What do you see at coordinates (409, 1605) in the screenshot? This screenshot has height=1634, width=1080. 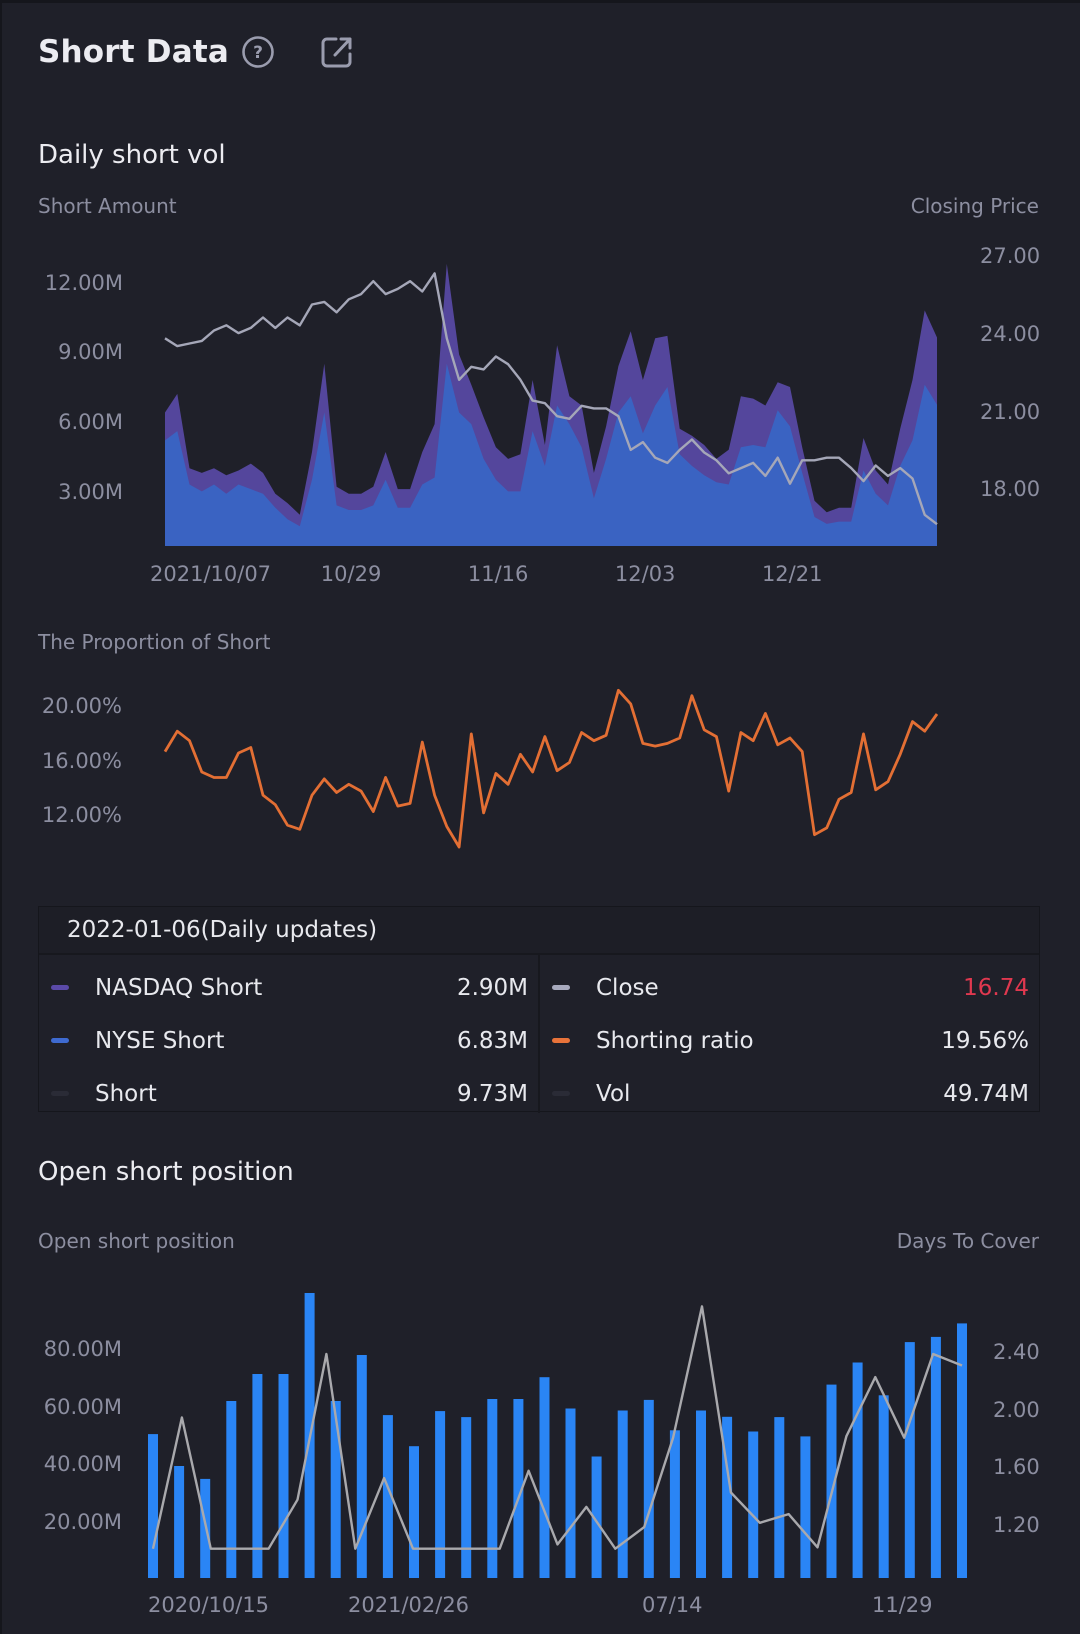 I see `open-short-x-tick: 2021/02/26` at bounding box center [409, 1605].